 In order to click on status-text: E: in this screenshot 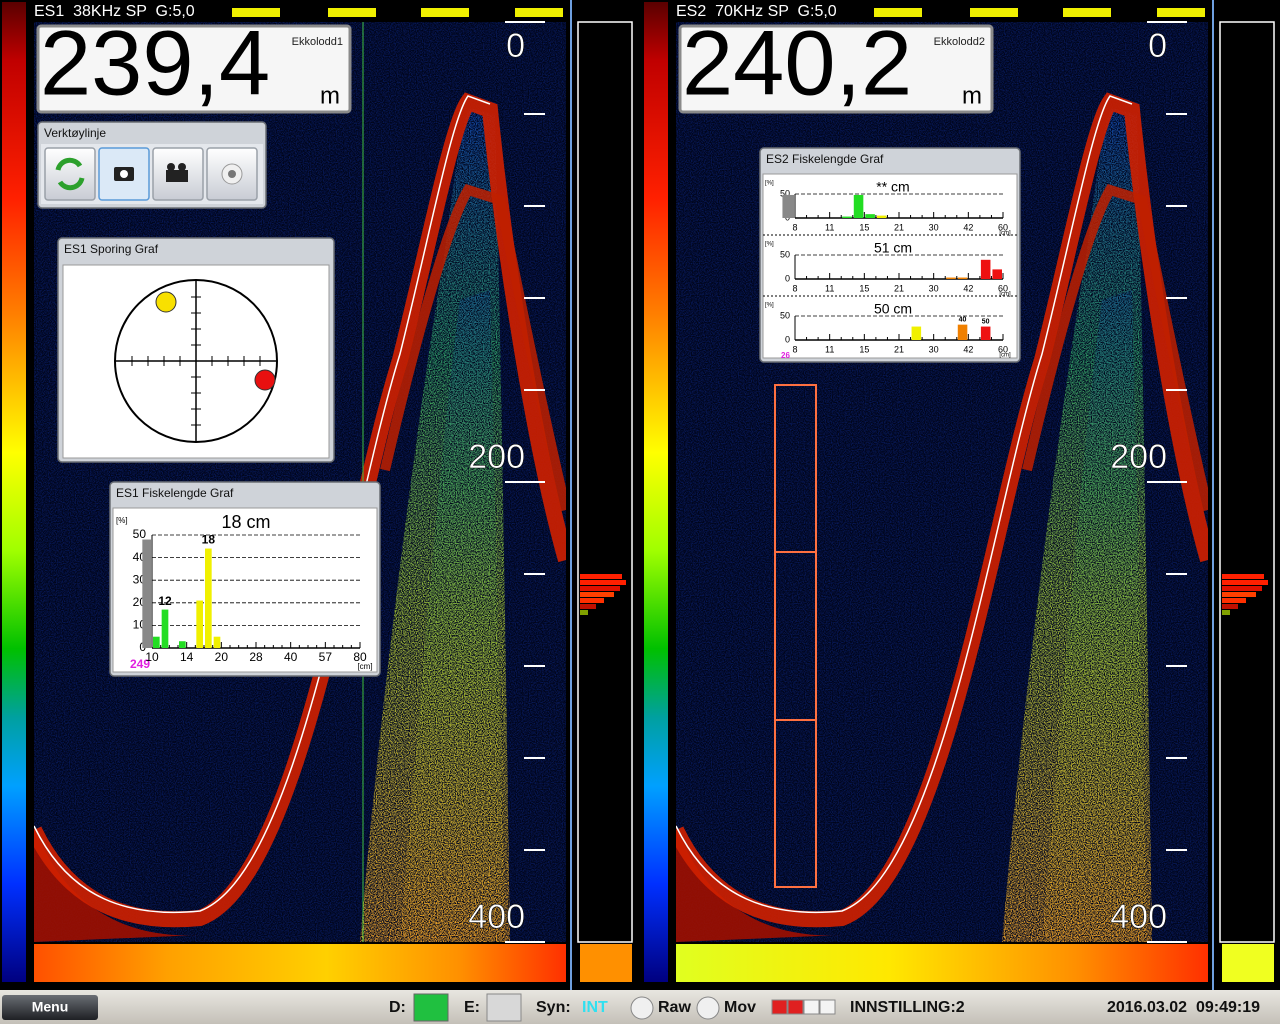, I will do `click(472, 1007)`.